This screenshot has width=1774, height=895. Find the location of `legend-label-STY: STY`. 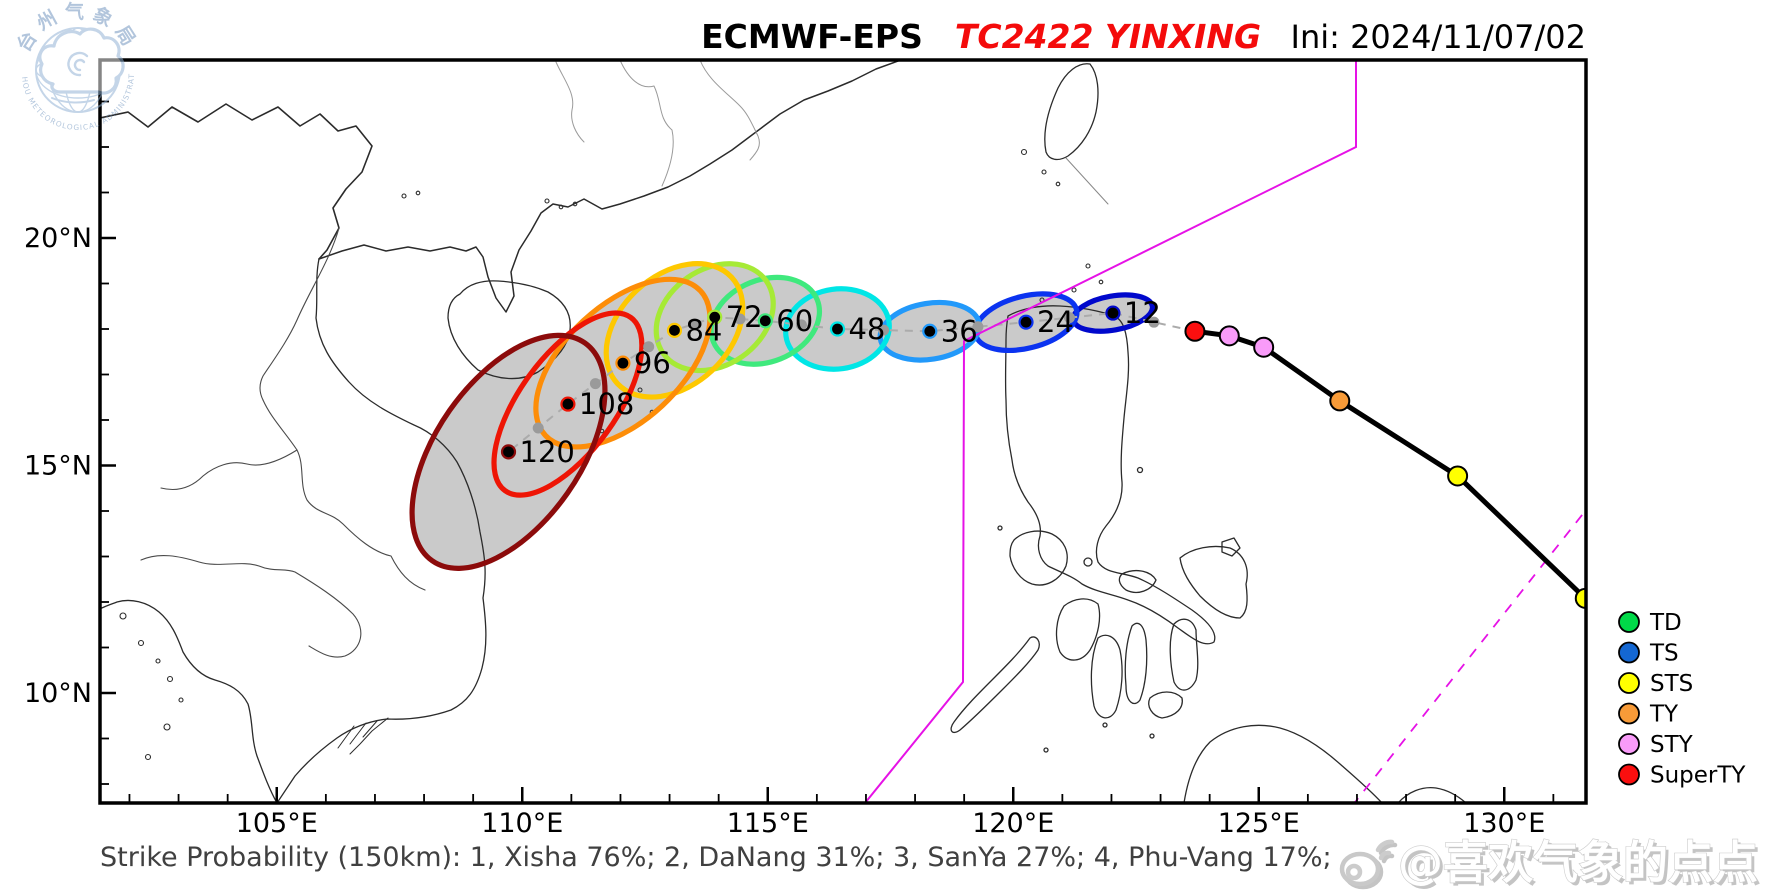

legend-label-STY: STY is located at coordinates (1672, 745).